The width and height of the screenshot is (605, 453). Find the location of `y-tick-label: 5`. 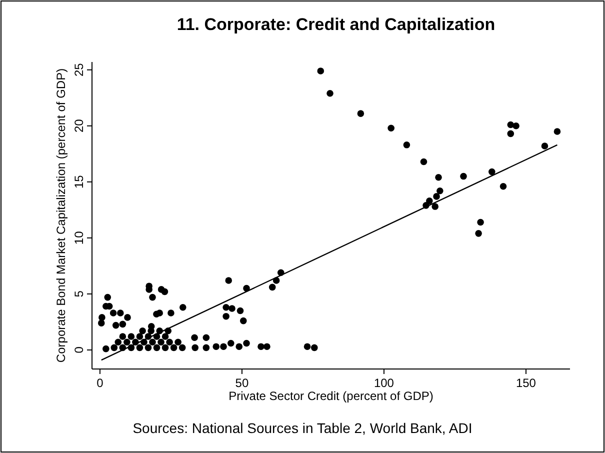

y-tick-label: 5 is located at coordinates (79, 294).